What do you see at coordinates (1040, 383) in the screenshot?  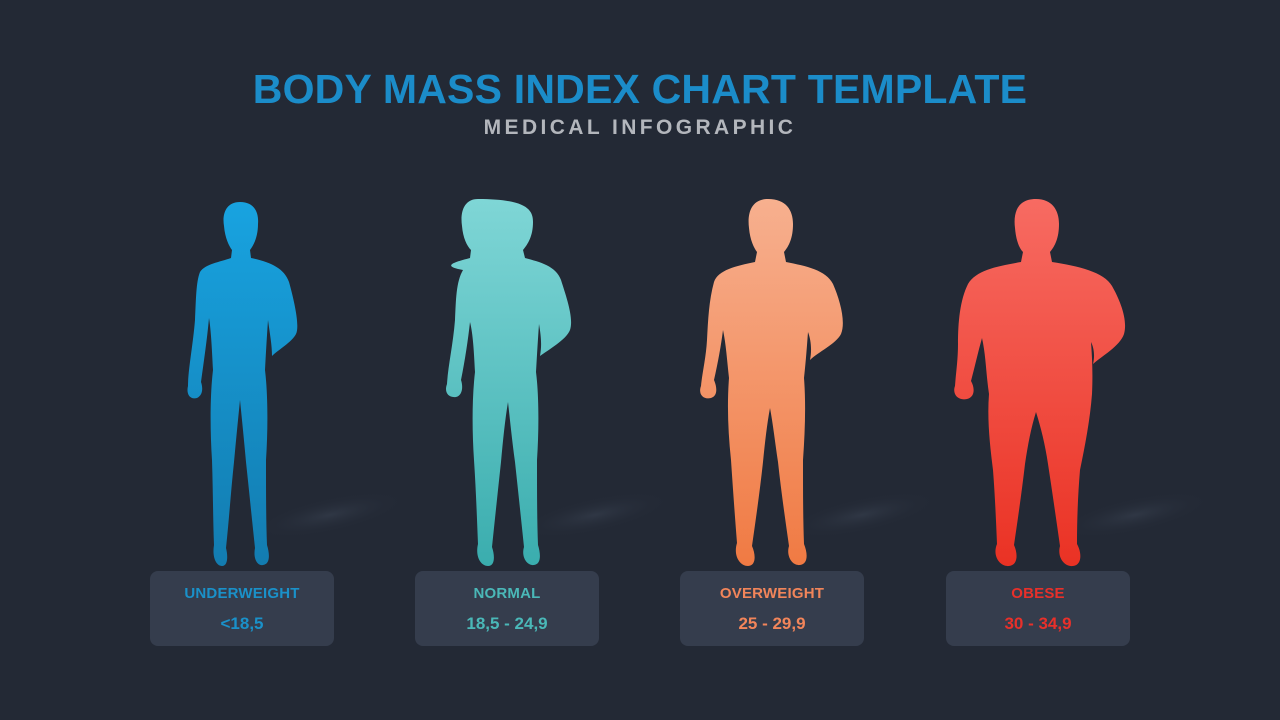 I see `obese-person-icon` at bounding box center [1040, 383].